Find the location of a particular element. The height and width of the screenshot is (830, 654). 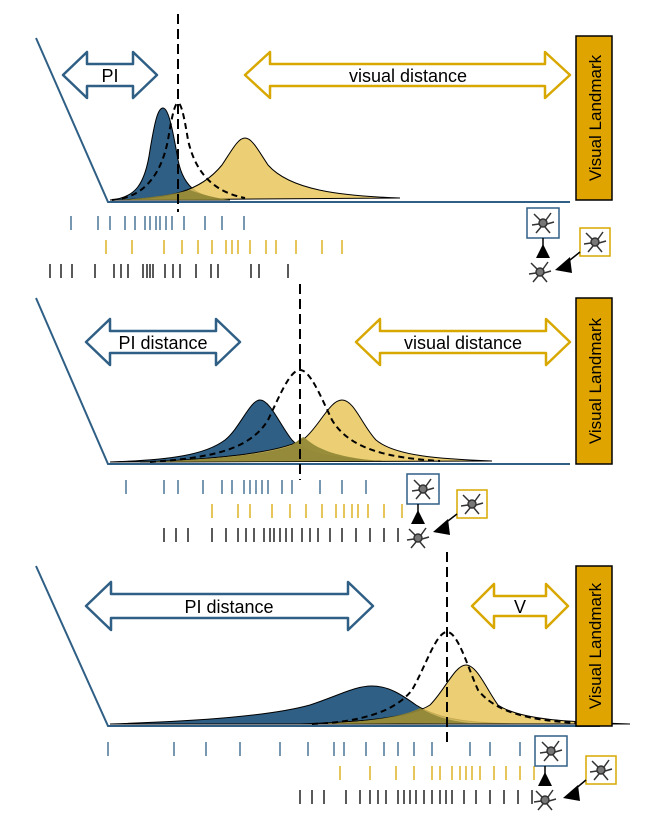

panel-2-ant-visual is located at coordinates (460, 512).